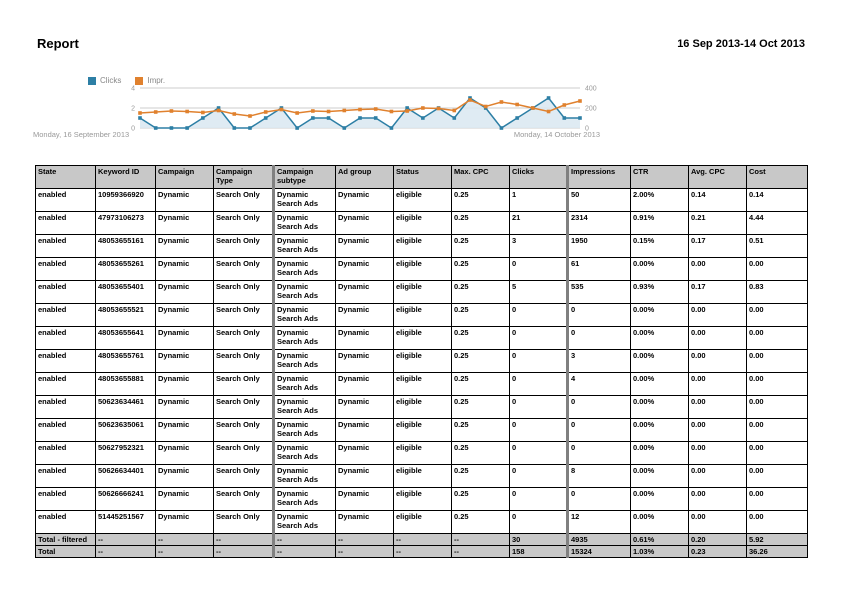 This screenshot has width=842, height=595. What do you see at coordinates (111, 80) in the screenshot?
I see `legend-label-clicks: Clicks` at bounding box center [111, 80].